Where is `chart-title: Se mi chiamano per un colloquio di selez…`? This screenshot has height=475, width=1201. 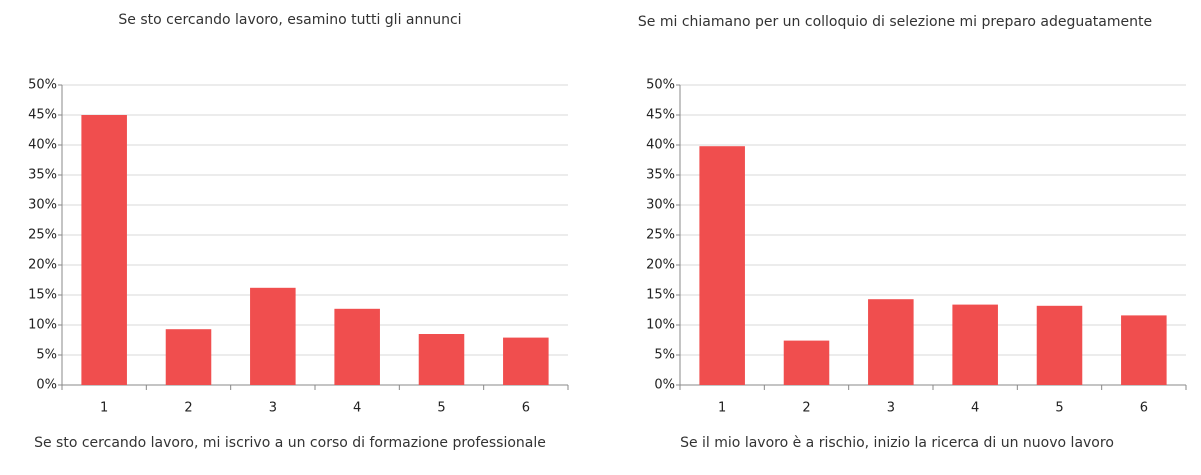 chart-title: Se mi chiamano per un colloquio di selez… is located at coordinates (895, 22).